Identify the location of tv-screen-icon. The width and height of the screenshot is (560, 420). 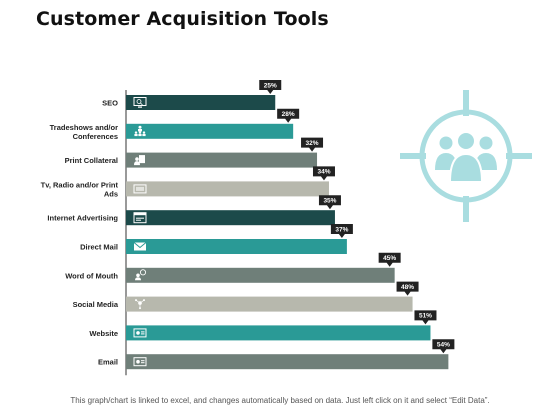
(140, 189).